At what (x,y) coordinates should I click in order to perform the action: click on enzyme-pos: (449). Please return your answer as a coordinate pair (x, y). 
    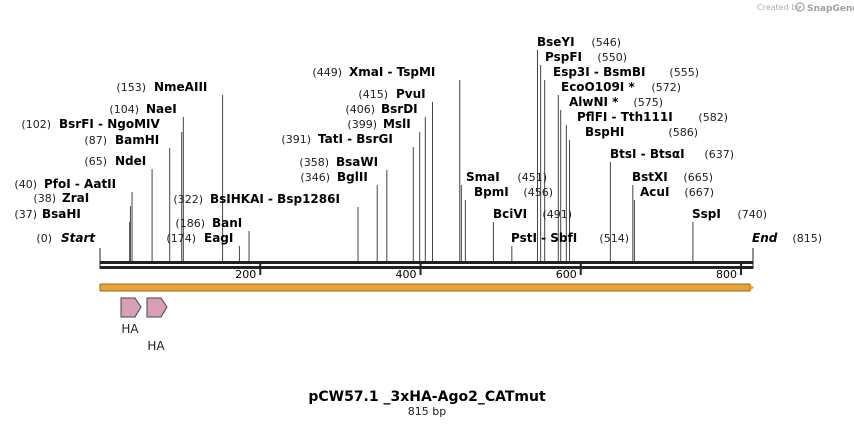
    Looking at the image, I should click on (327, 72).